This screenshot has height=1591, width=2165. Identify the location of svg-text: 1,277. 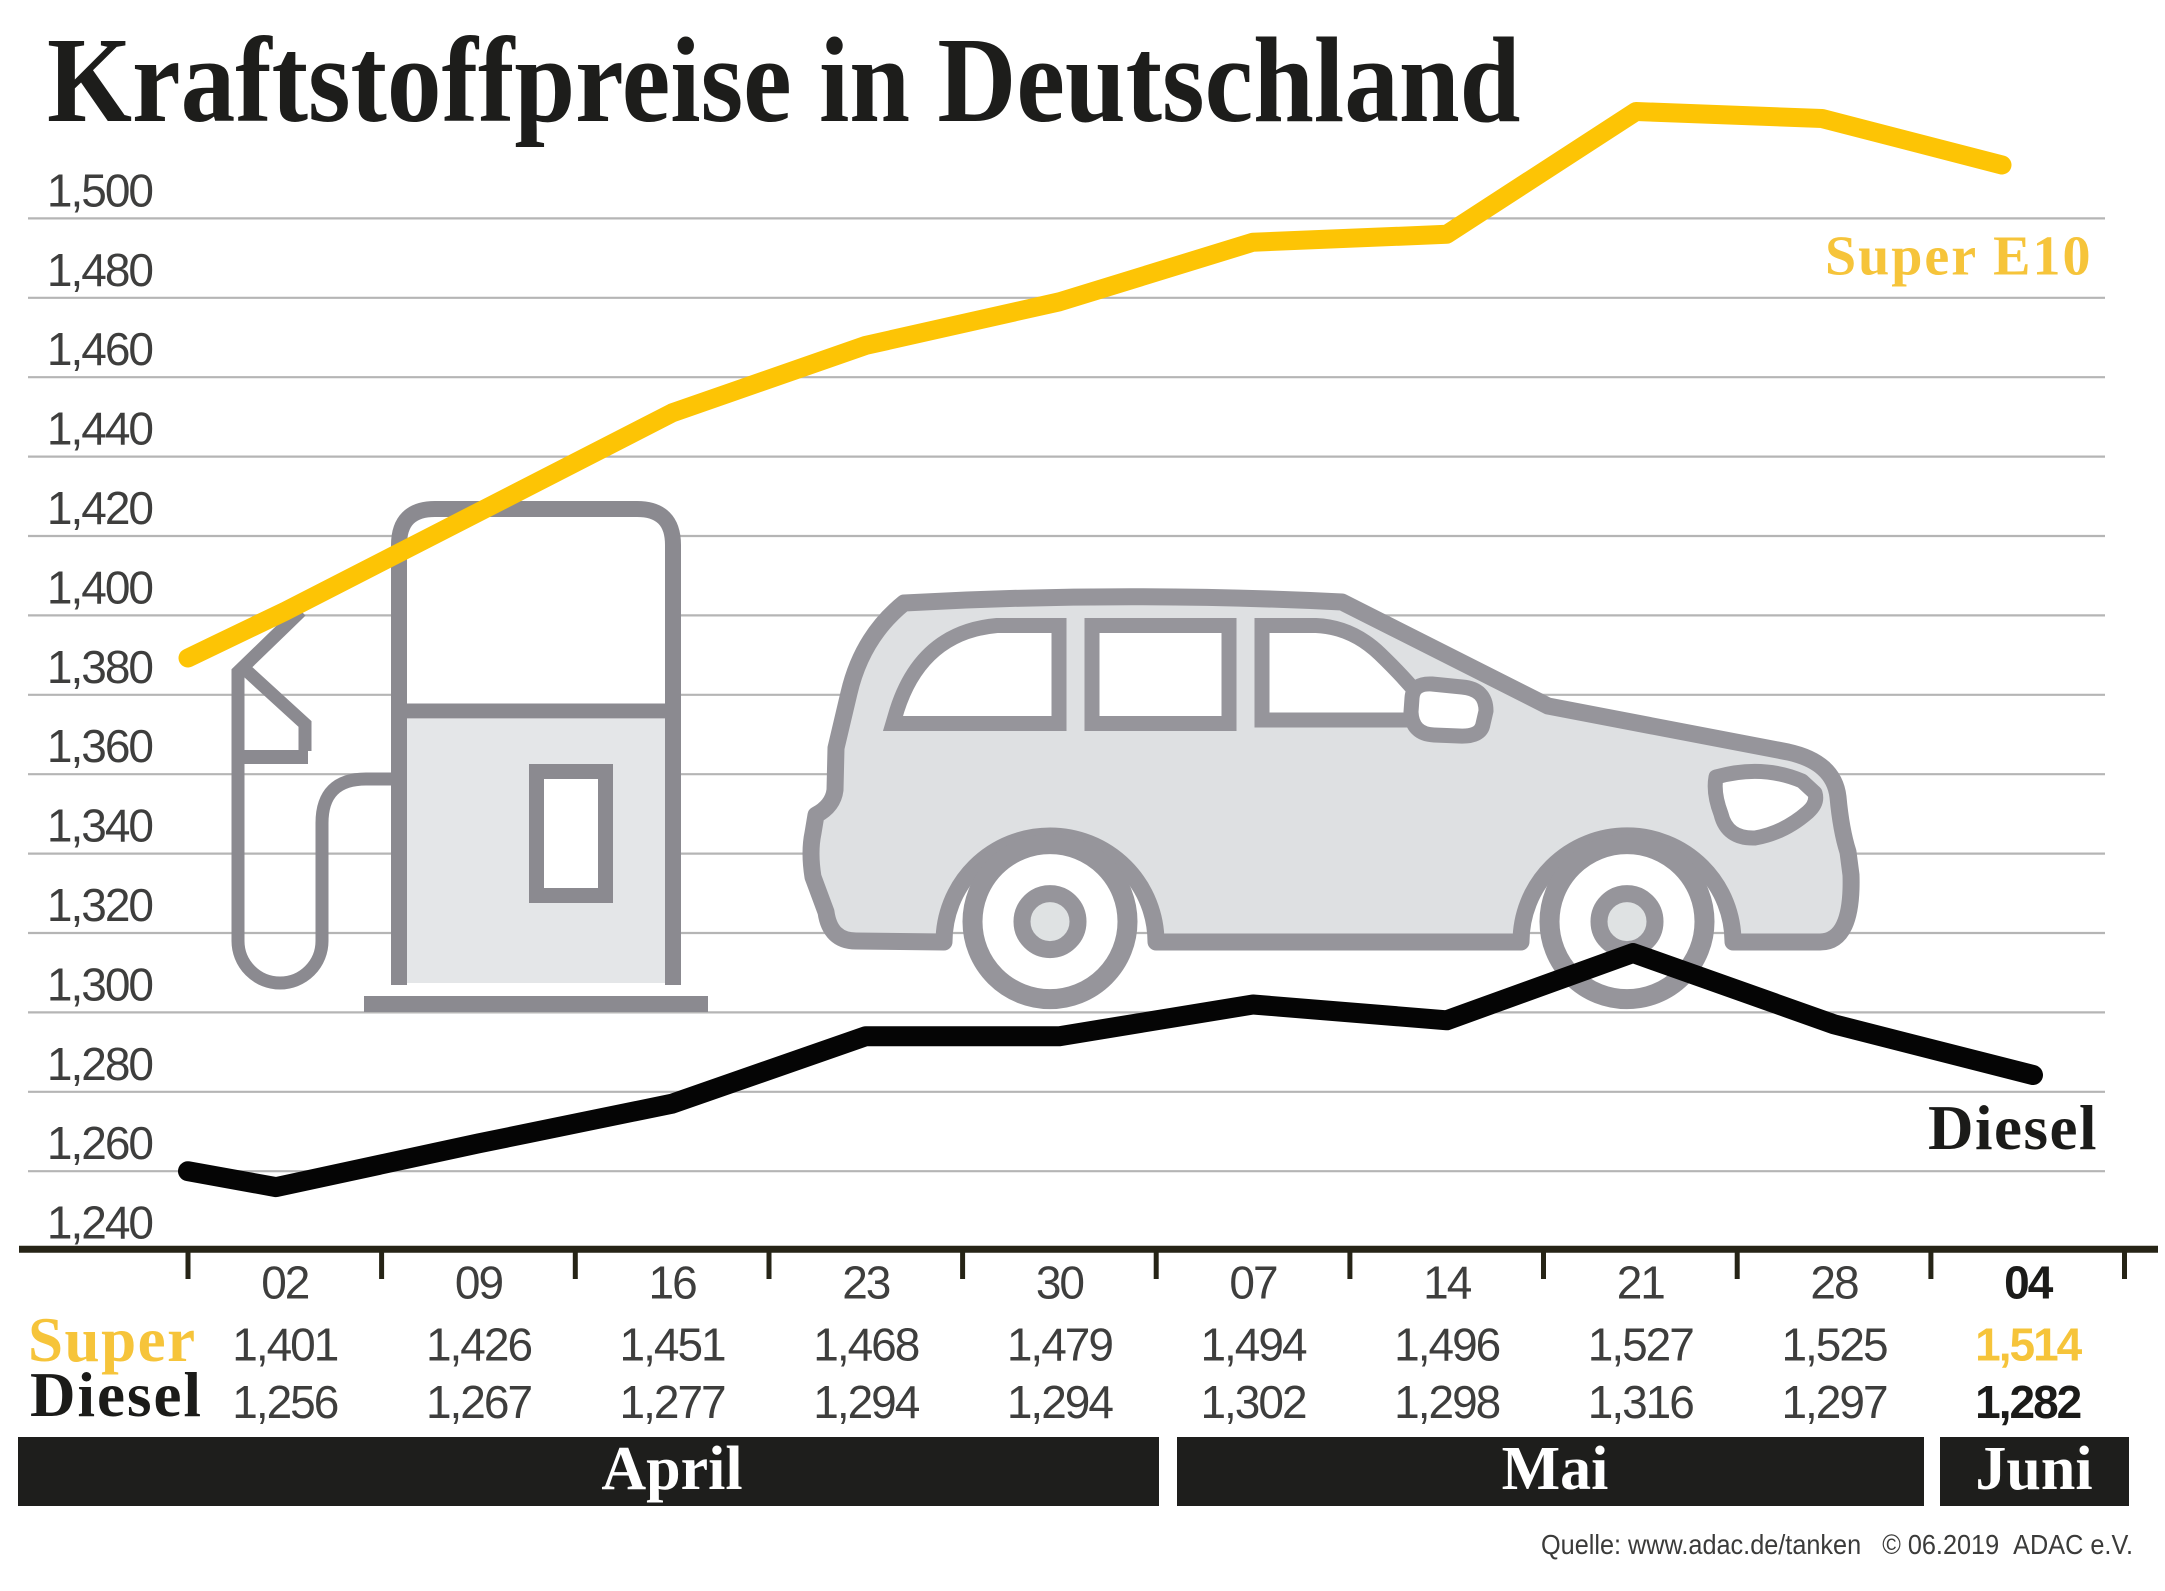
(673, 1402).